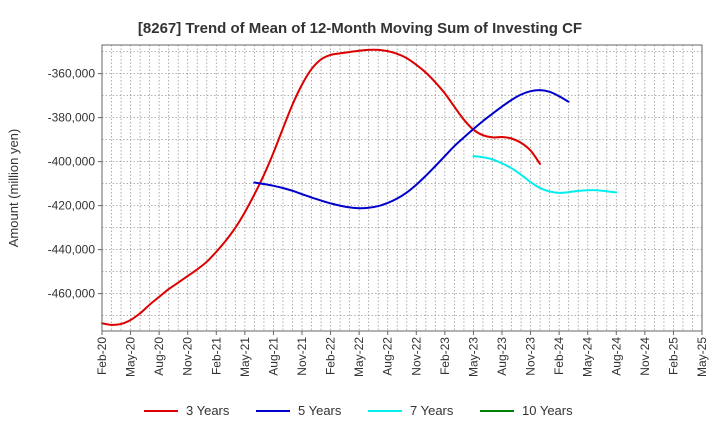 The height and width of the screenshot is (440, 720). Describe the element at coordinates (102, 356) in the screenshot. I see `x-tick-label: Feb-20` at that location.